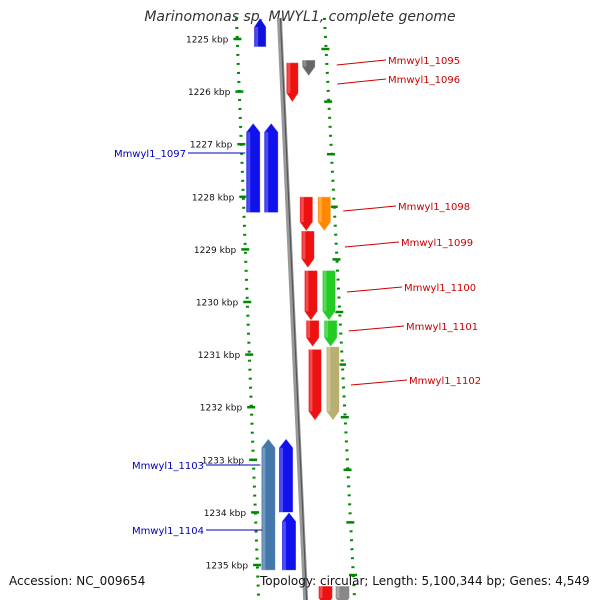 Image resolution: width=600 pixels, height=600 pixels. I want to click on backbone, so click(292, 308).